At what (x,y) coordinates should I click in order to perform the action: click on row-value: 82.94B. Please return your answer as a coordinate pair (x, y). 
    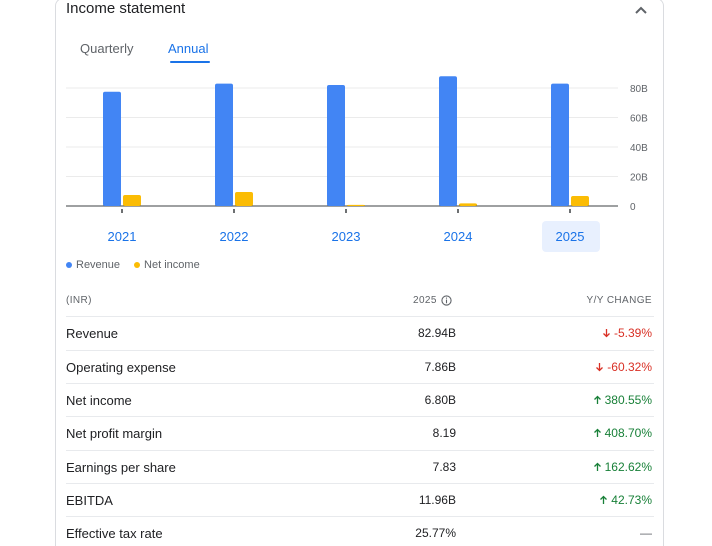
    Looking at the image, I should click on (436, 333).